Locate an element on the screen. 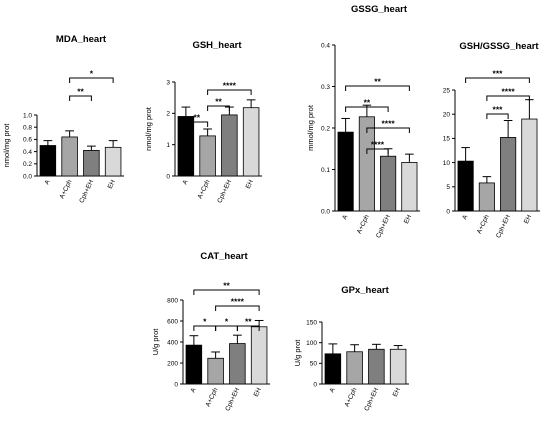  y-axis-label: mmol/mg prot is located at coordinates (310, 127).